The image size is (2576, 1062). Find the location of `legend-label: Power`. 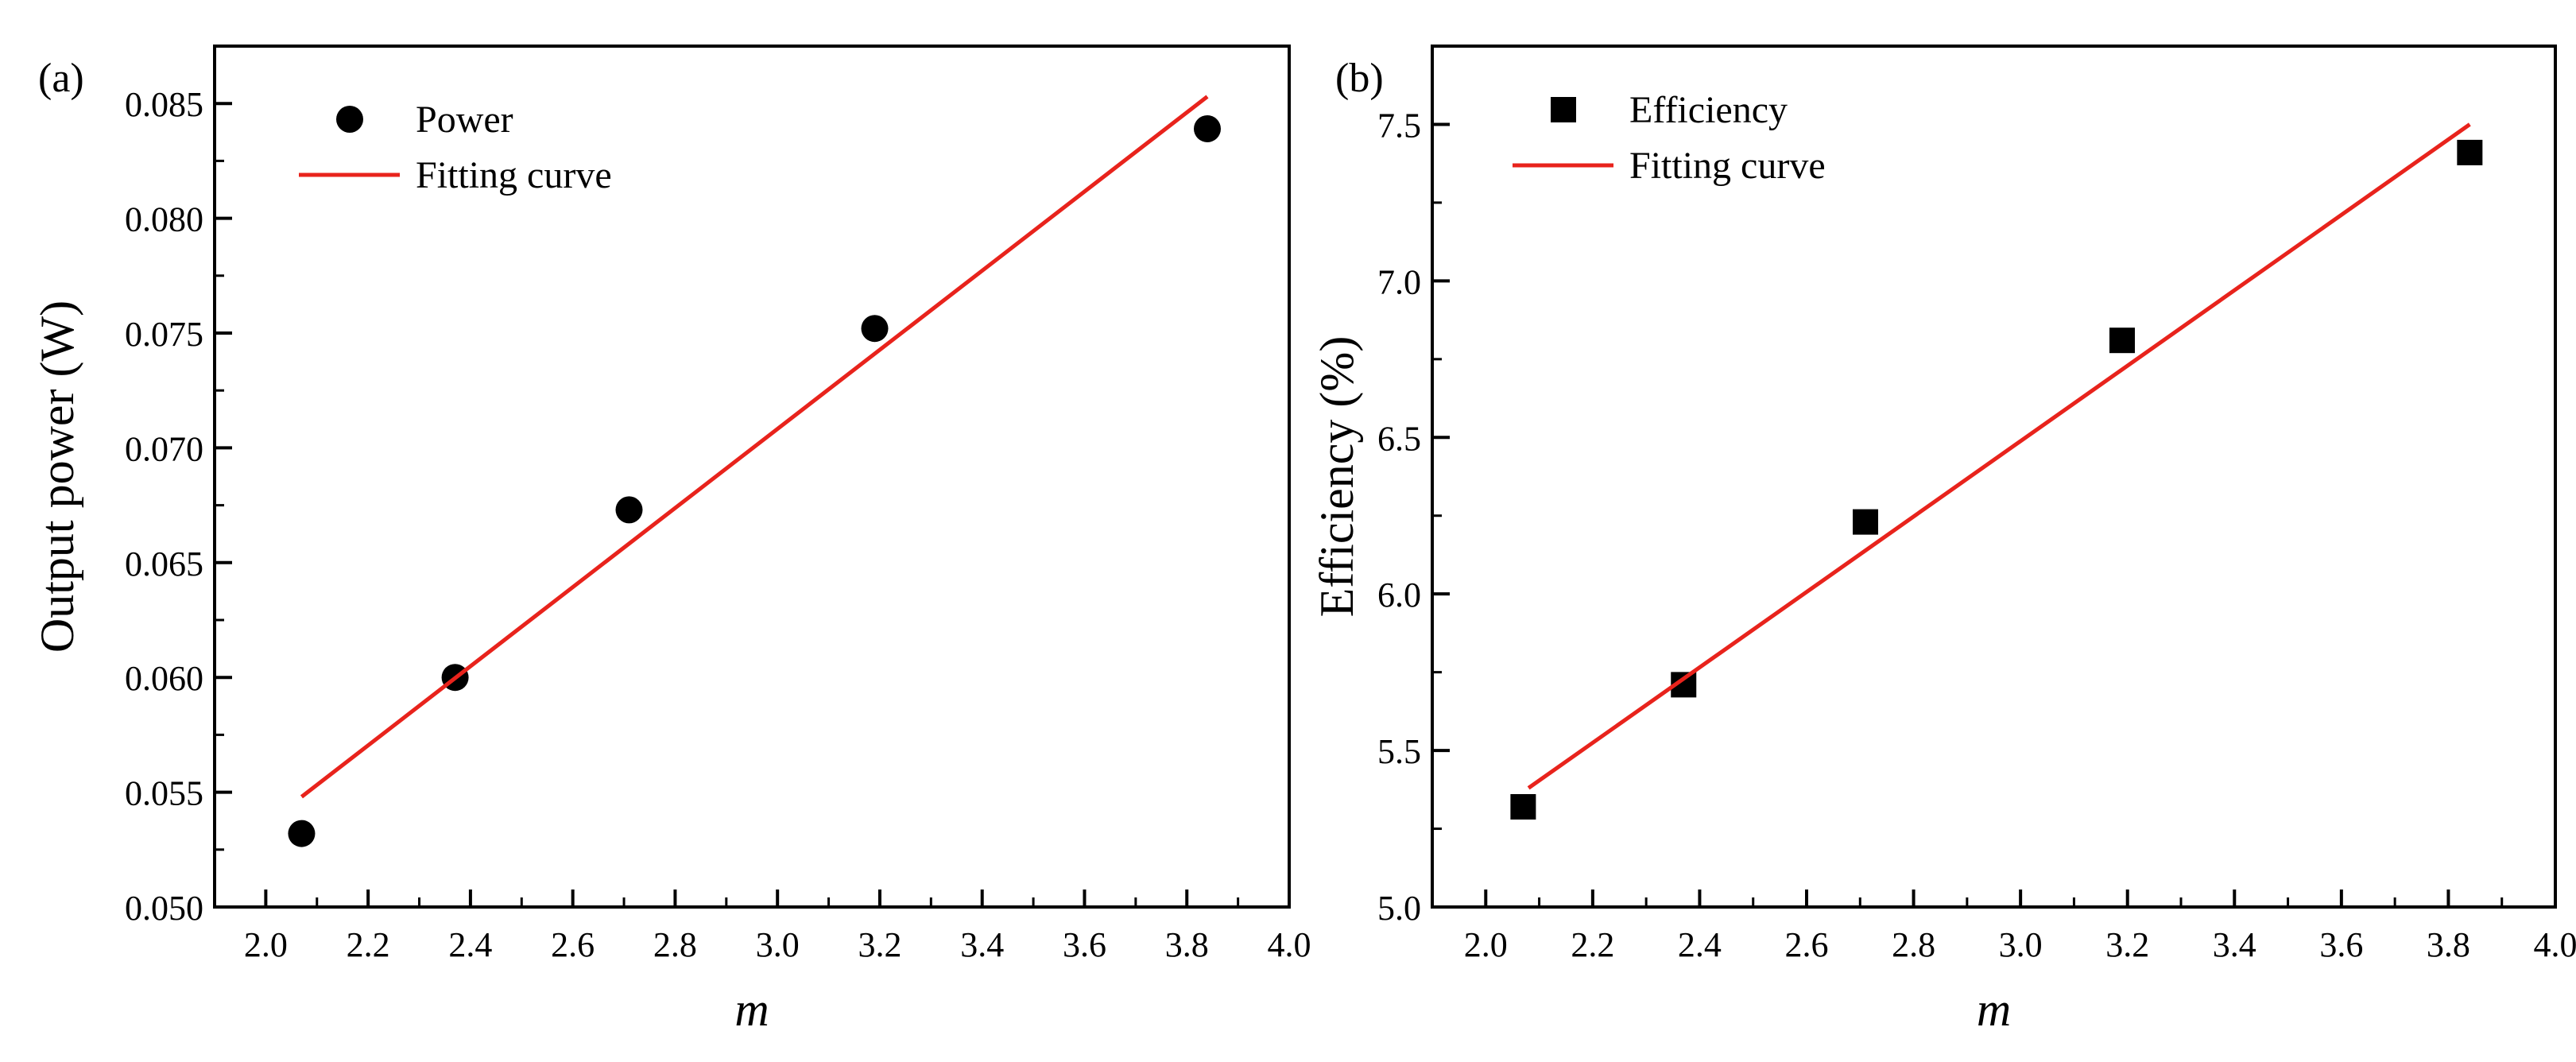

legend-label: Power is located at coordinates (464, 120).